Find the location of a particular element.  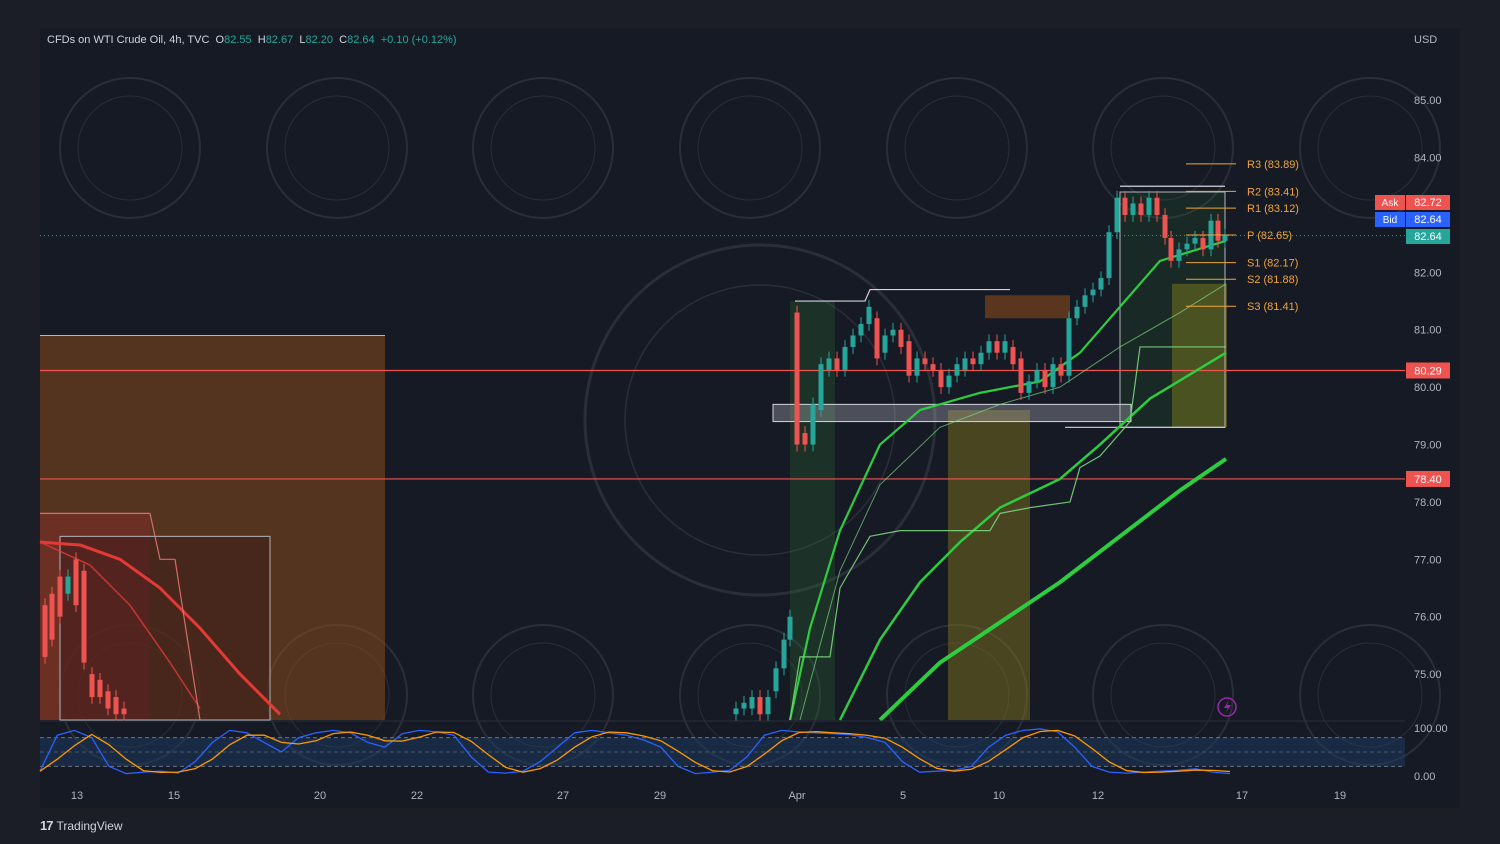

ma-slow-red is located at coordinates (160, 628).